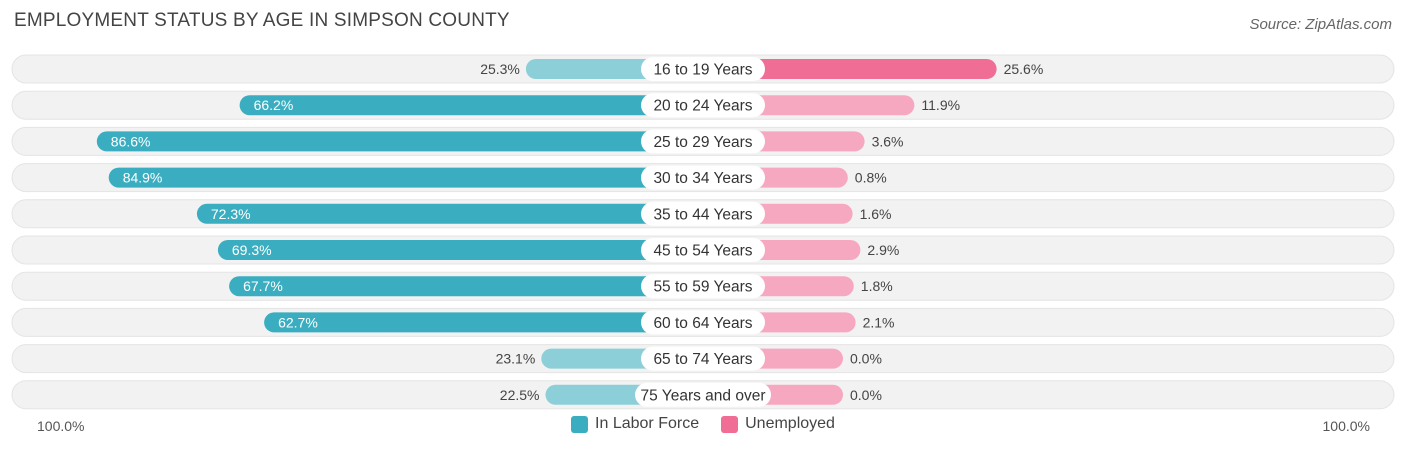 This screenshot has width=1406, height=451. I want to click on category-label-9: 65 to 74 Years, so click(702, 359).